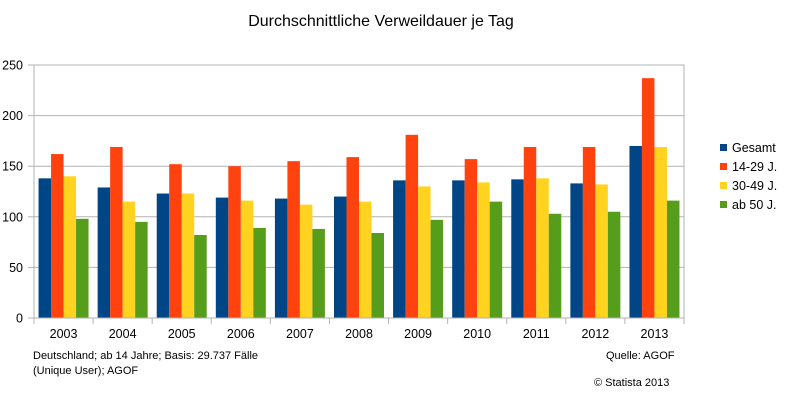  I want to click on bar-ab-50-j--2007, so click(318, 273).